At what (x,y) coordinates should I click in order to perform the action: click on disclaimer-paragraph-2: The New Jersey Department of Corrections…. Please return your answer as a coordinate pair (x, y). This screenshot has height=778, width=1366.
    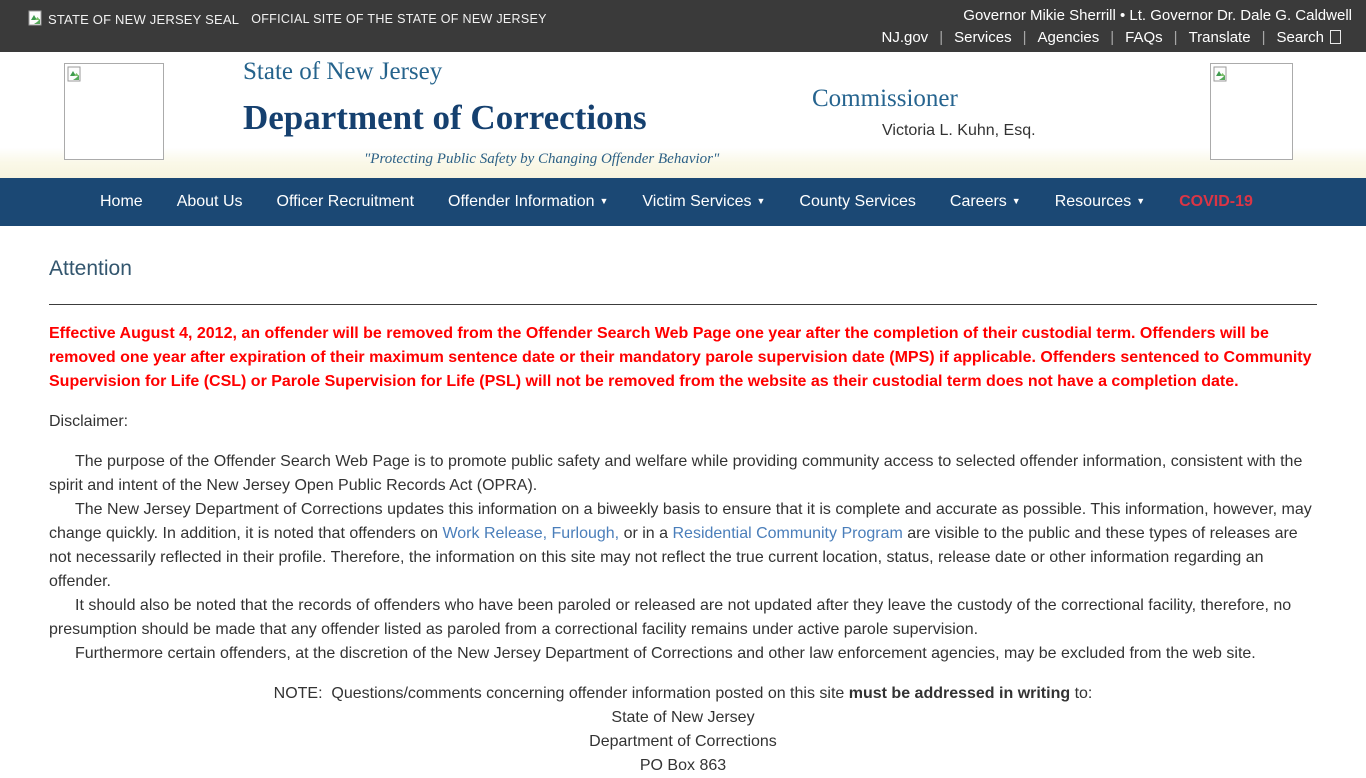
    Looking at the image, I should click on (680, 545).